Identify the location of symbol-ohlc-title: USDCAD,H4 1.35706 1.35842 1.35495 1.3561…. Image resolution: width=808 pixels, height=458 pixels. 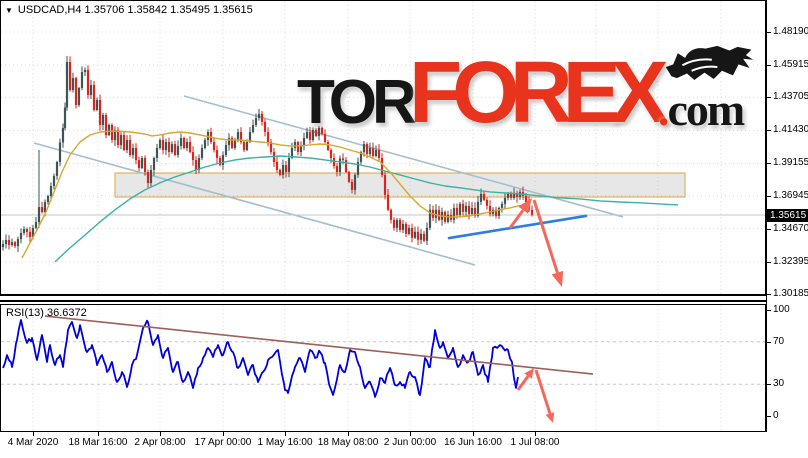
(135, 10).